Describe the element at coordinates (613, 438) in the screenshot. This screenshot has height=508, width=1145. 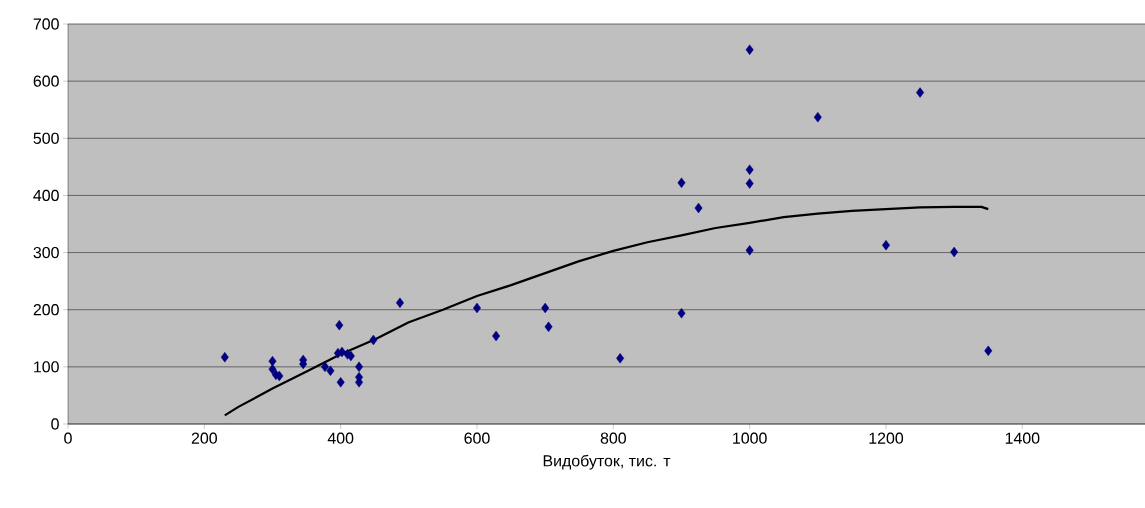
I see `x-tick-label: 800` at that location.